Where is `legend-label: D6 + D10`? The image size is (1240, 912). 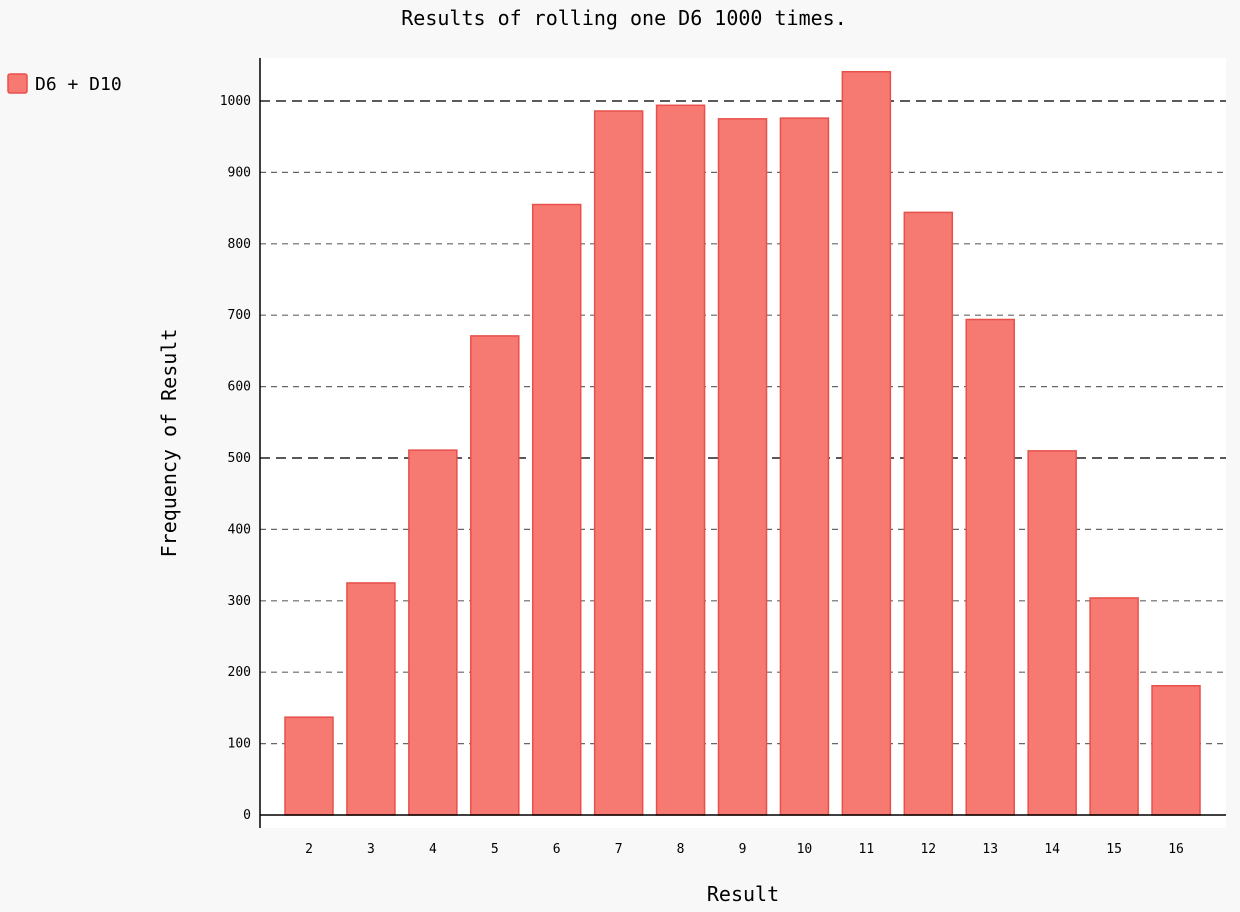
legend-label: D6 + D10 is located at coordinates (78, 84).